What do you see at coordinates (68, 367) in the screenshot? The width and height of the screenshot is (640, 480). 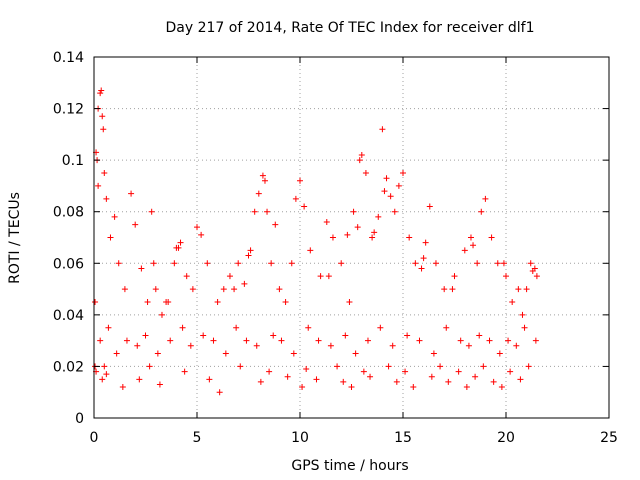 I see `y-tick-label: 0.02` at bounding box center [68, 367].